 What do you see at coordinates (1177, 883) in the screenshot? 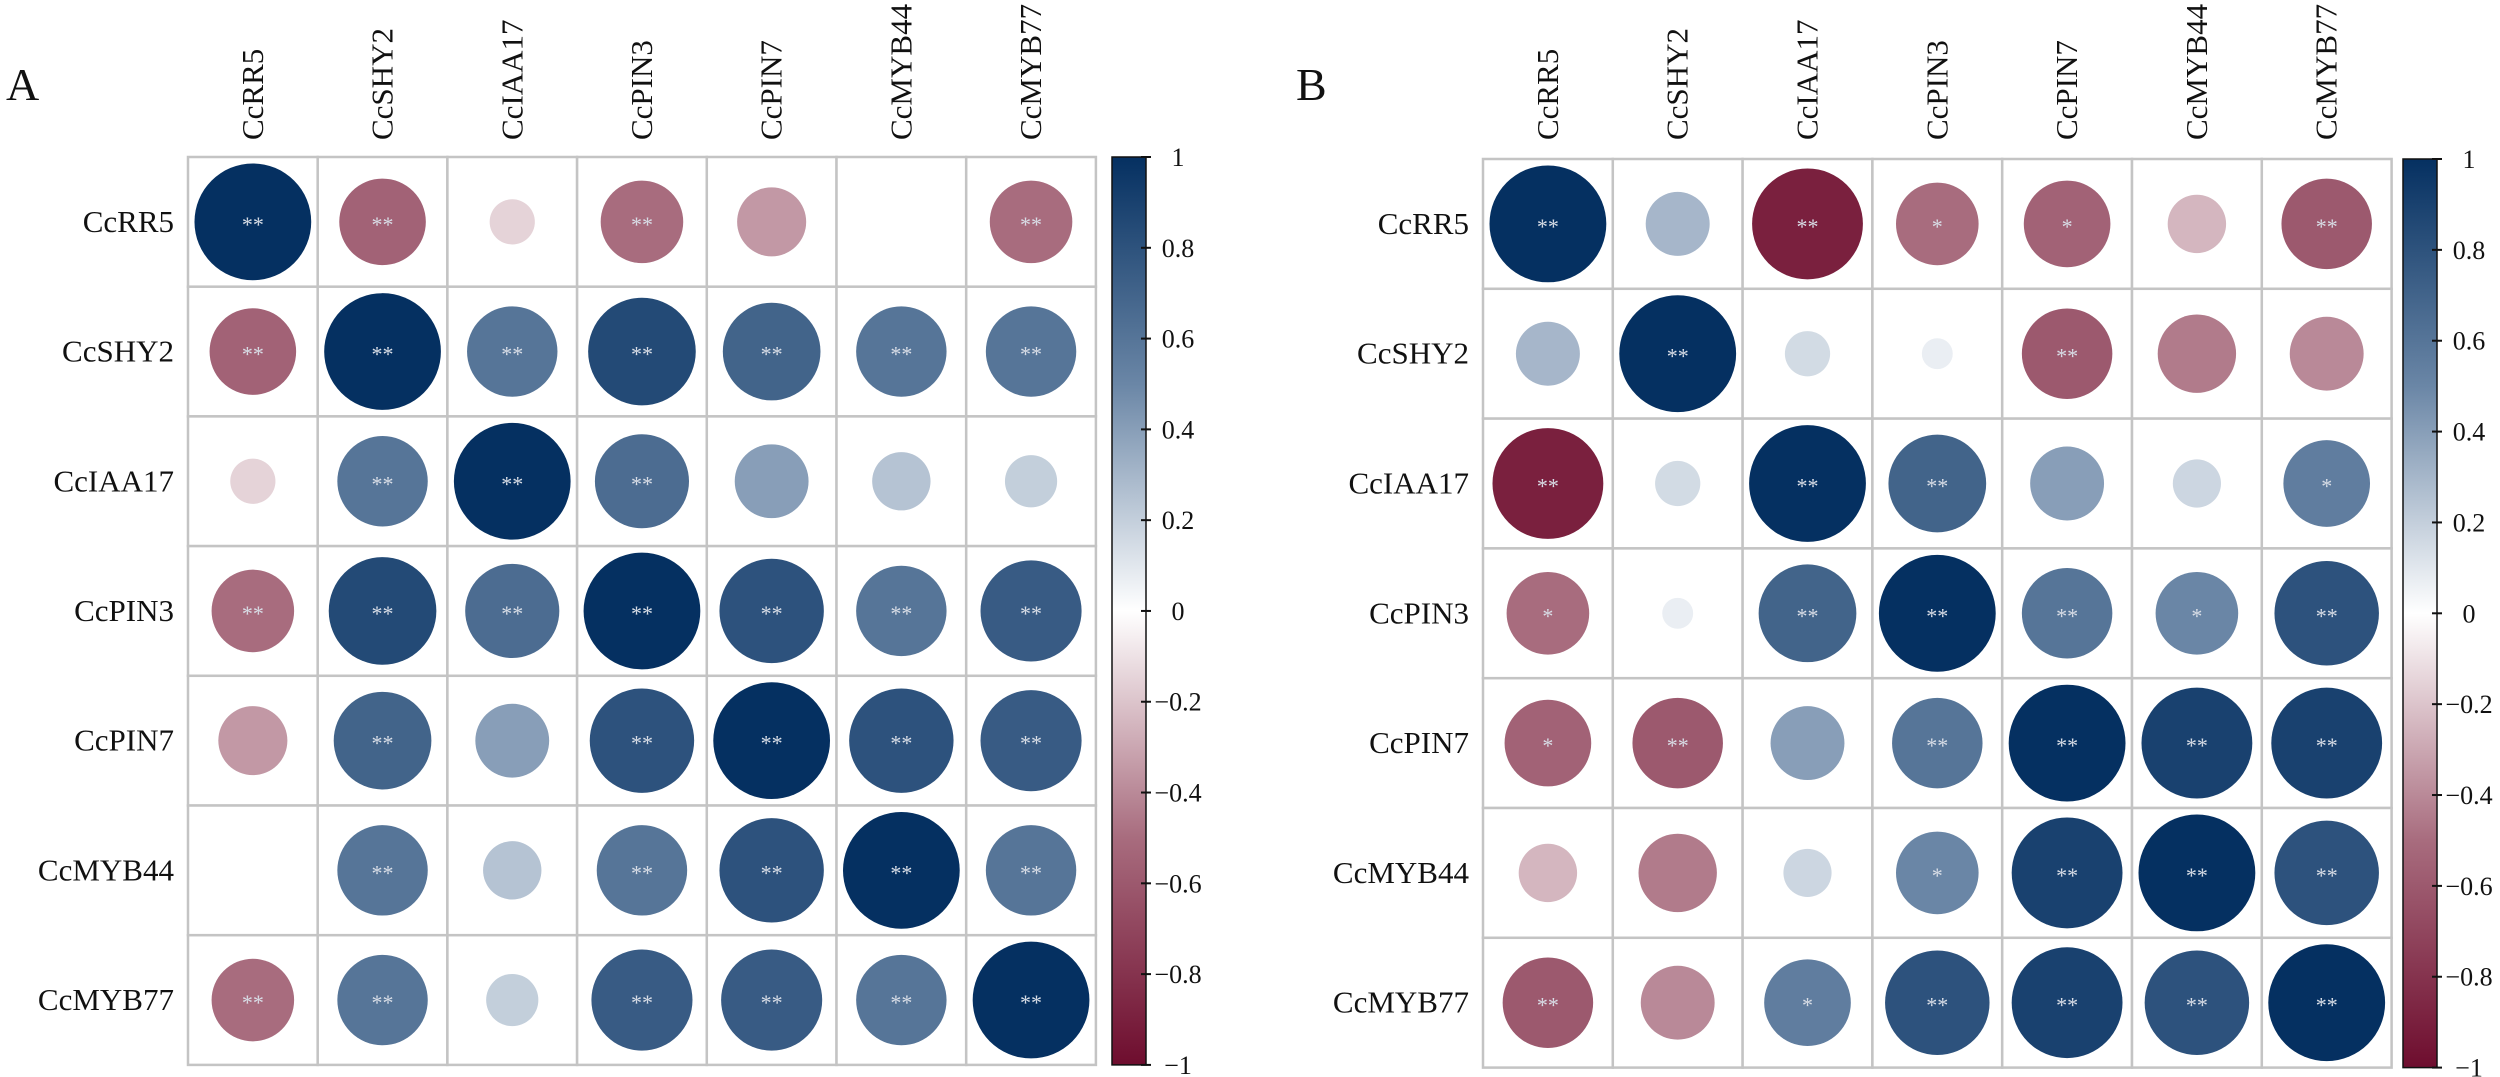
I see `colorbar-tick-label: −0.6` at bounding box center [1177, 883].